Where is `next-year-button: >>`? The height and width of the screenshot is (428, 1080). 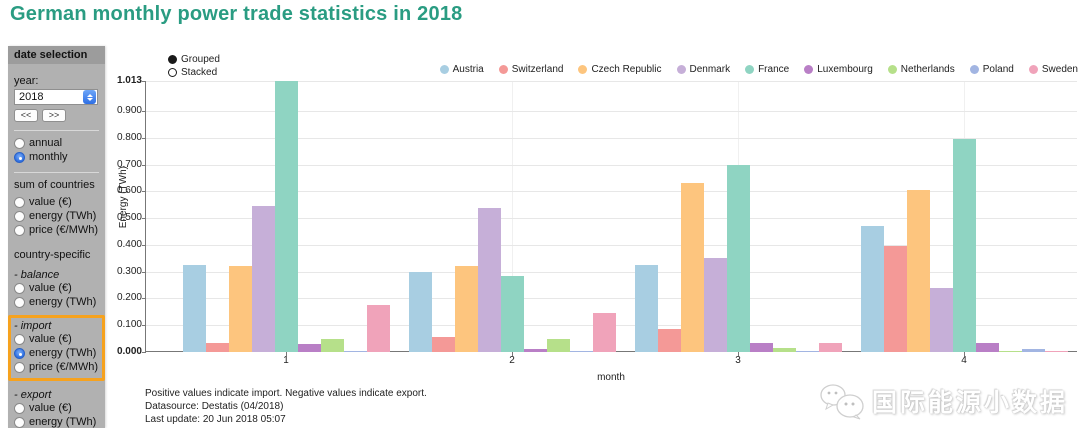 next-year-button: >> is located at coordinates (54, 115).